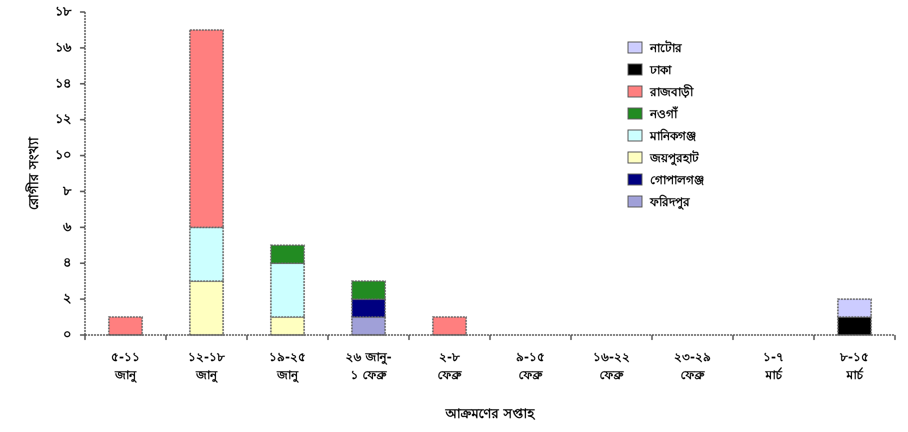 The height and width of the screenshot is (432, 908). Describe the element at coordinates (125, 367) in the screenshot. I see `x-tick-label: ৫-১১ জানু` at that location.